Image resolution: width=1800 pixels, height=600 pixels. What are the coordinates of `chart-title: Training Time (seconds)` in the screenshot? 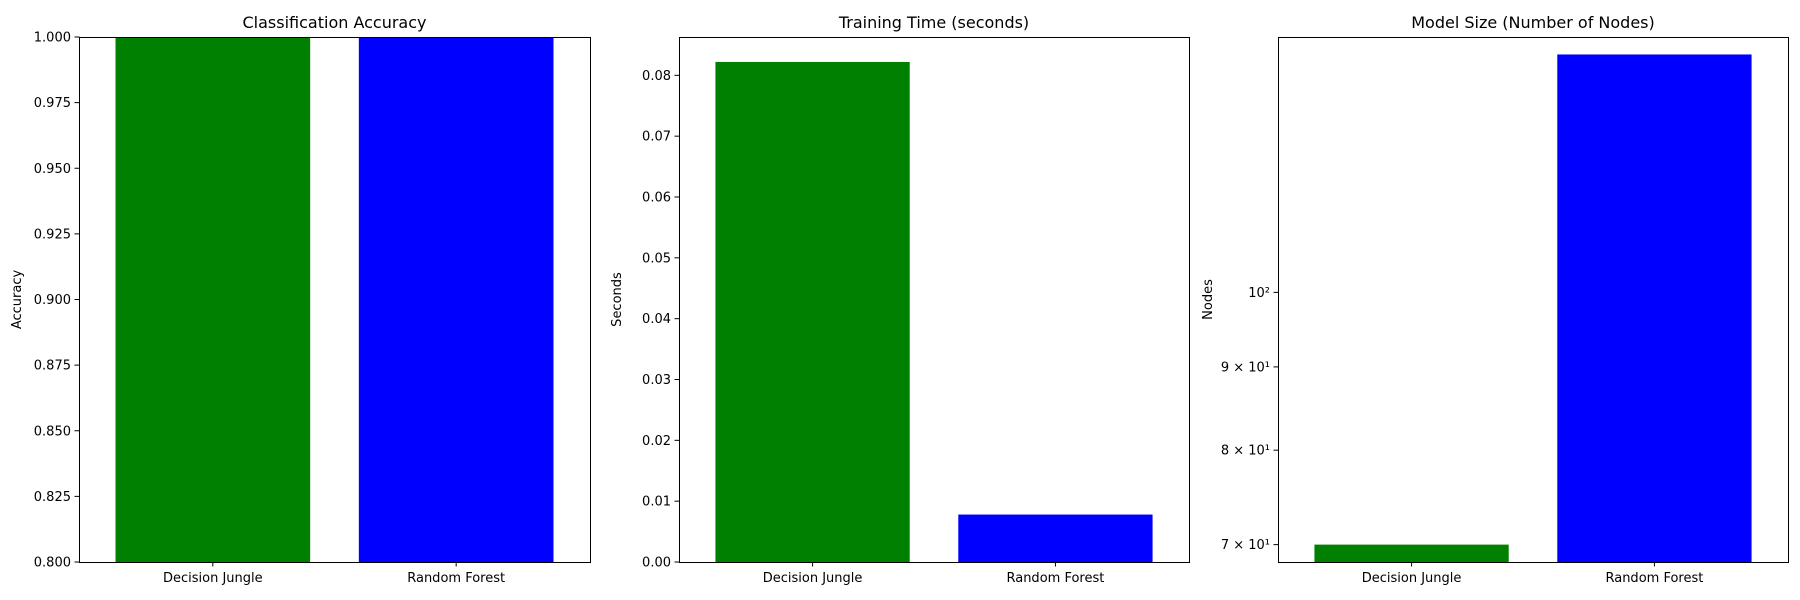 It's located at (933, 22).